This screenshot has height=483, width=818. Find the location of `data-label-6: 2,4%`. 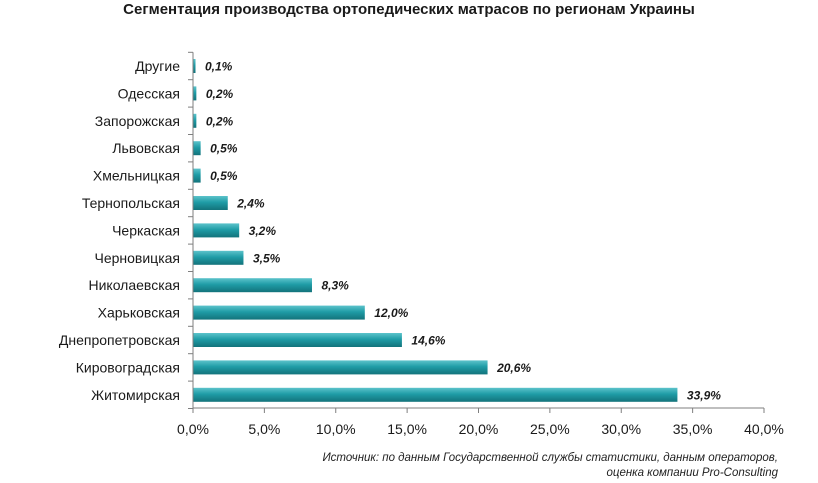

data-label-6: 2,4% is located at coordinates (250, 204).